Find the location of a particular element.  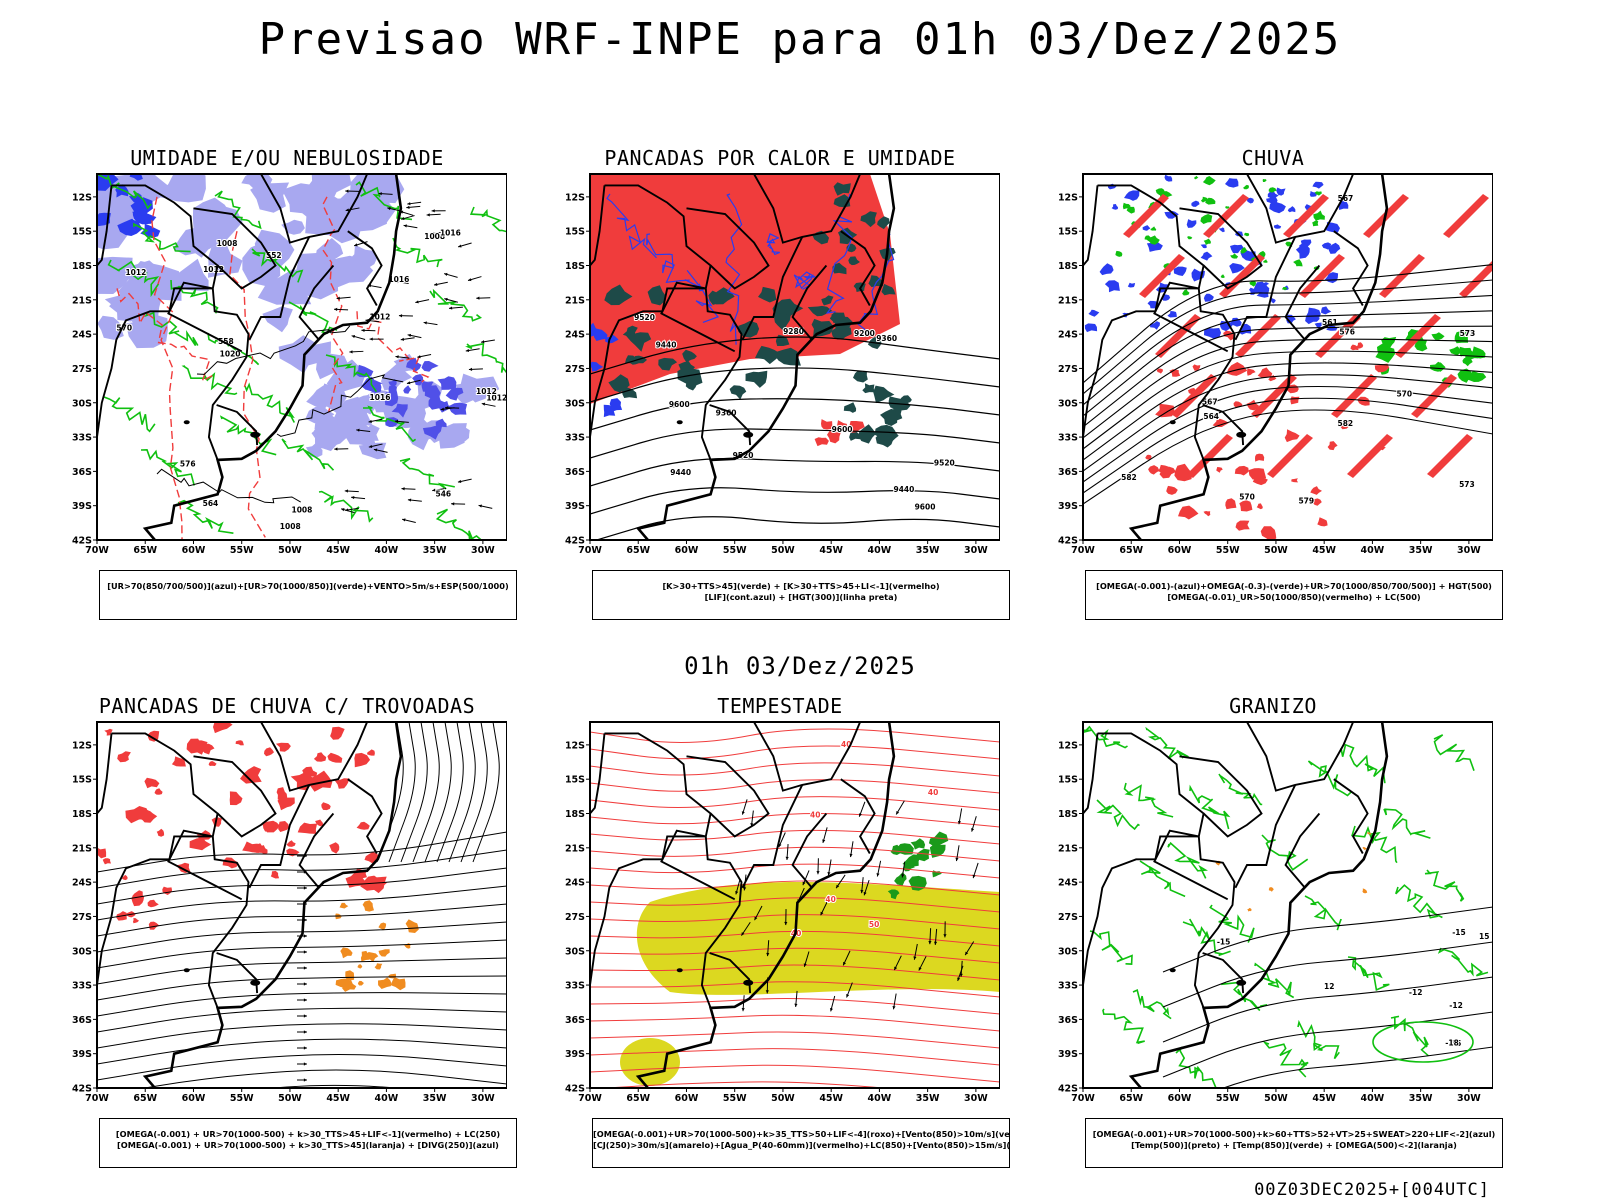

lat-tick-label: 39S is located at coordinates (575, 1054).